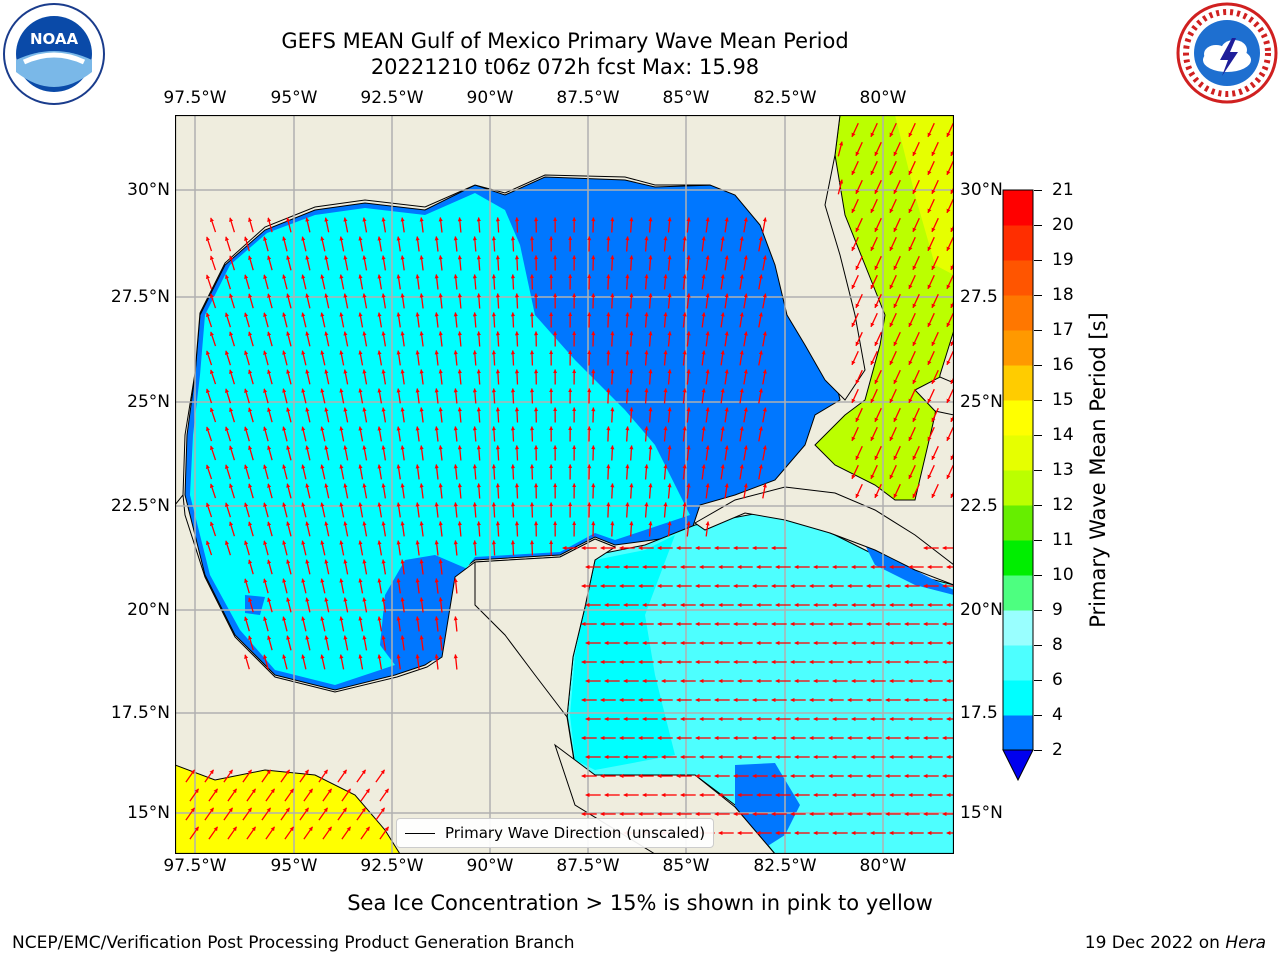  What do you see at coordinates (1063, 470) in the screenshot?
I see `colorbar-tick: 13` at bounding box center [1063, 470].